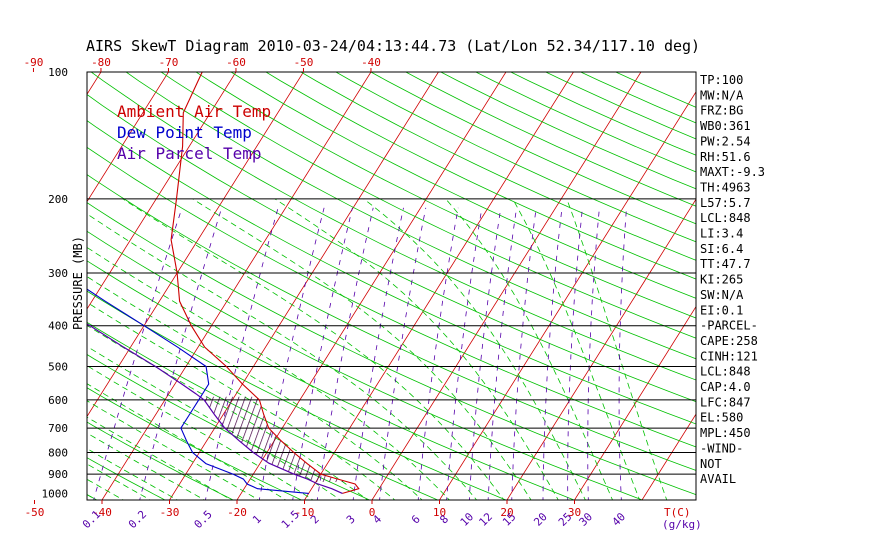 The height and width of the screenshot is (560, 870). Describe the element at coordinates (725, 141) in the screenshot. I see `index-entry: PW:2.54` at that location.